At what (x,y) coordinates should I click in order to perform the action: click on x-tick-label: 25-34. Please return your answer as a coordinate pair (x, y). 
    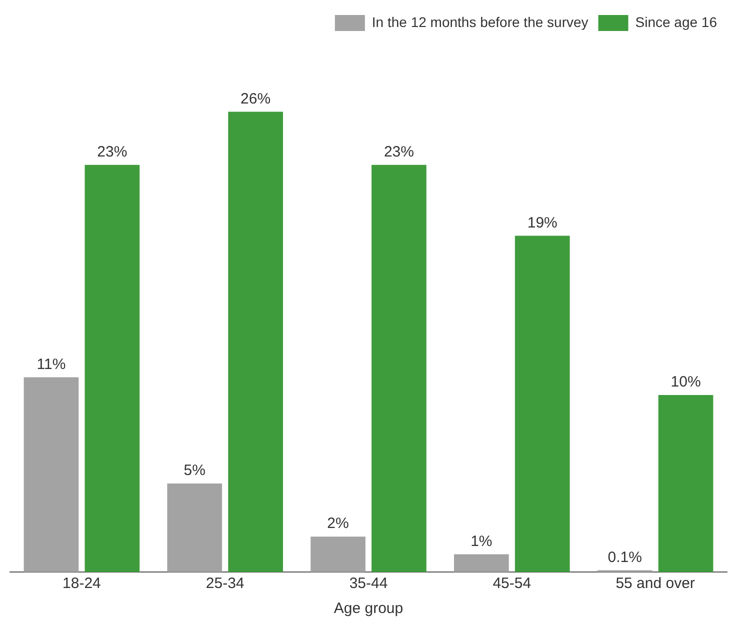
    Looking at the image, I should click on (225, 583).